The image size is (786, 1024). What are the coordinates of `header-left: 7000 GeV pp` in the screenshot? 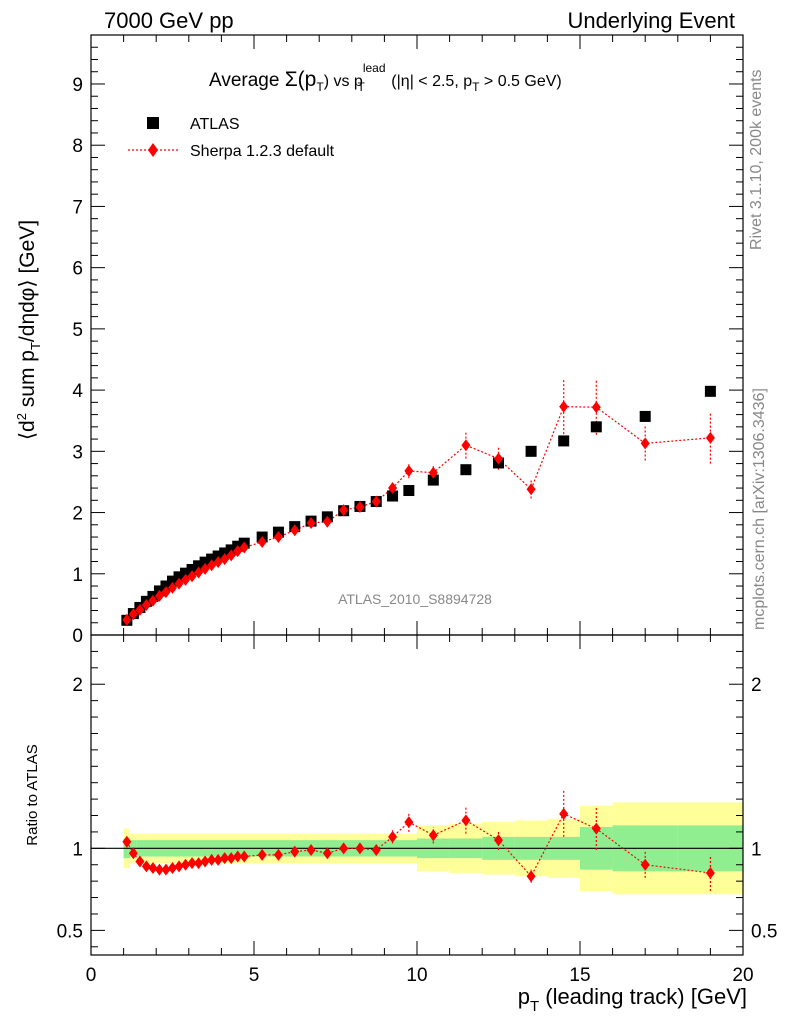 It's located at (169, 20).